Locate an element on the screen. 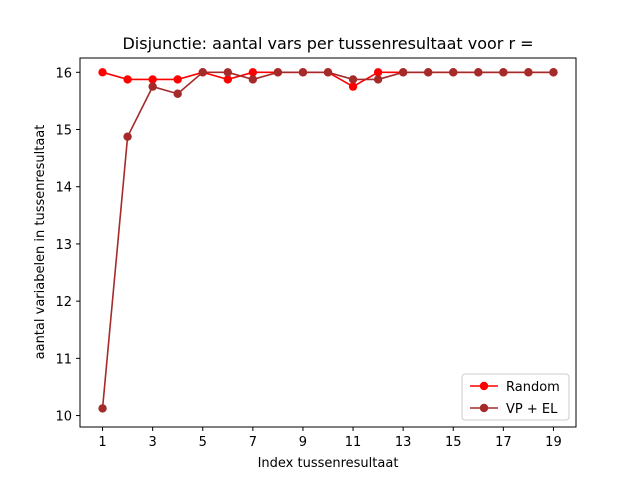  x-tick-label: 19 is located at coordinates (553, 442).